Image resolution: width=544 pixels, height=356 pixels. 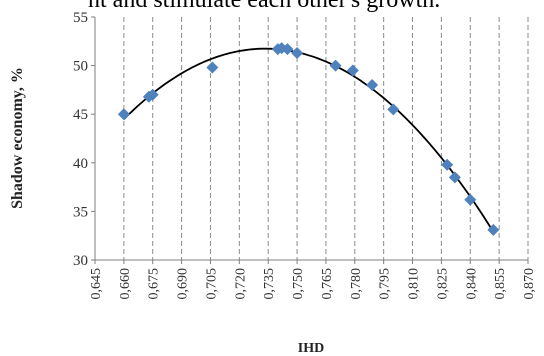 What do you see at coordinates (442, 284) in the screenshot?
I see `x-tick-label: 0,825` at bounding box center [442, 284].